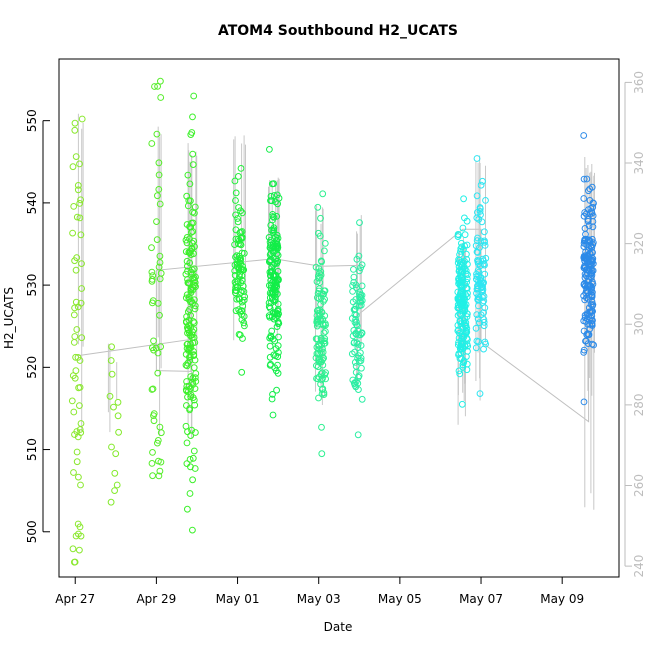 The image size is (650, 650). What do you see at coordinates (32, 449) in the screenshot?
I see `left-tick-label: 510` at bounding box center [32, 449].